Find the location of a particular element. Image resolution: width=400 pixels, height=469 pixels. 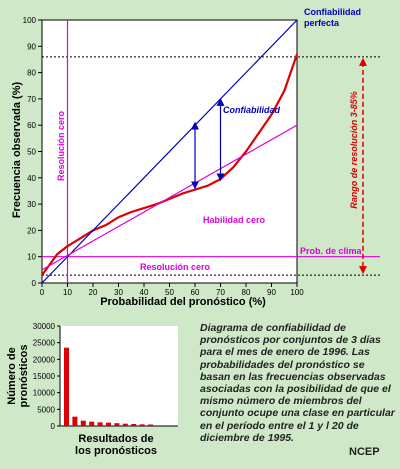

perfect-reliability-label: Confiabilidad is located at coordinates (332, 12).